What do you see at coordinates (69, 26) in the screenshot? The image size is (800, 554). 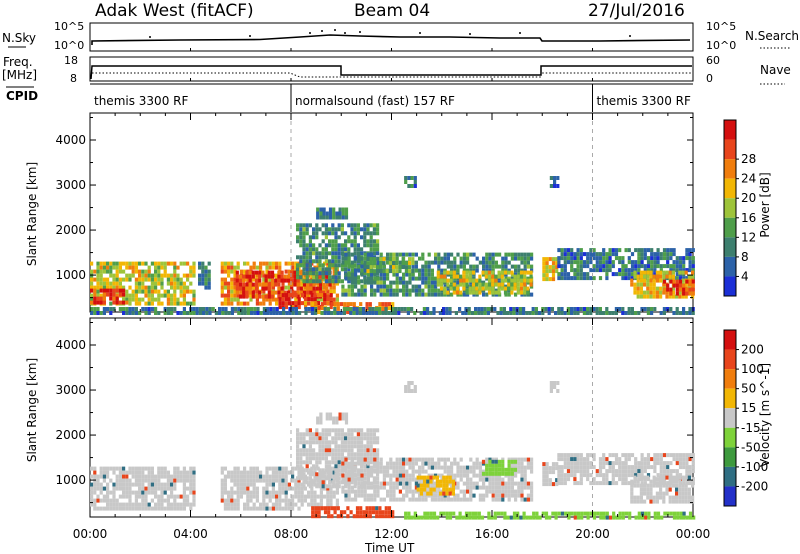 I see `nsky-tick-high: 10^5` at bounding box center [69, 26].